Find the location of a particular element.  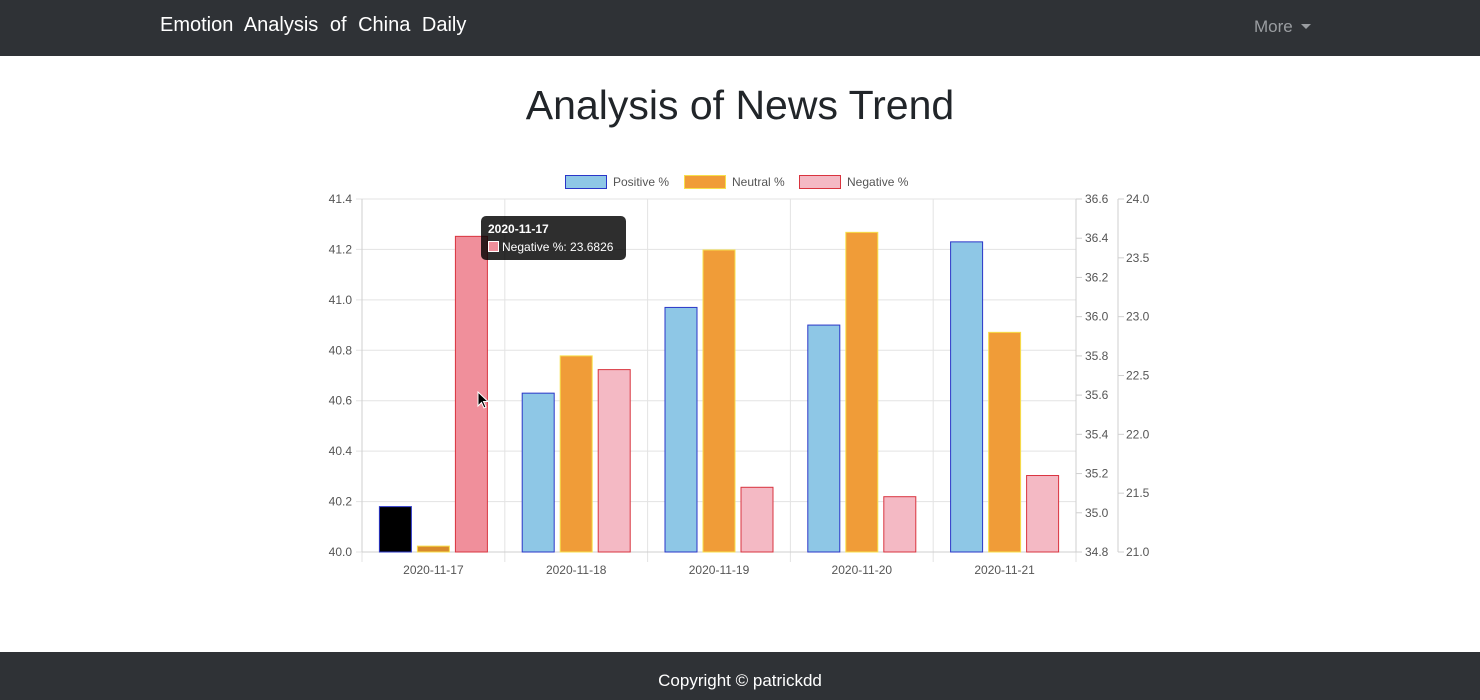

page-title: Analysis of News Trend is located at coordinates (740, 105).